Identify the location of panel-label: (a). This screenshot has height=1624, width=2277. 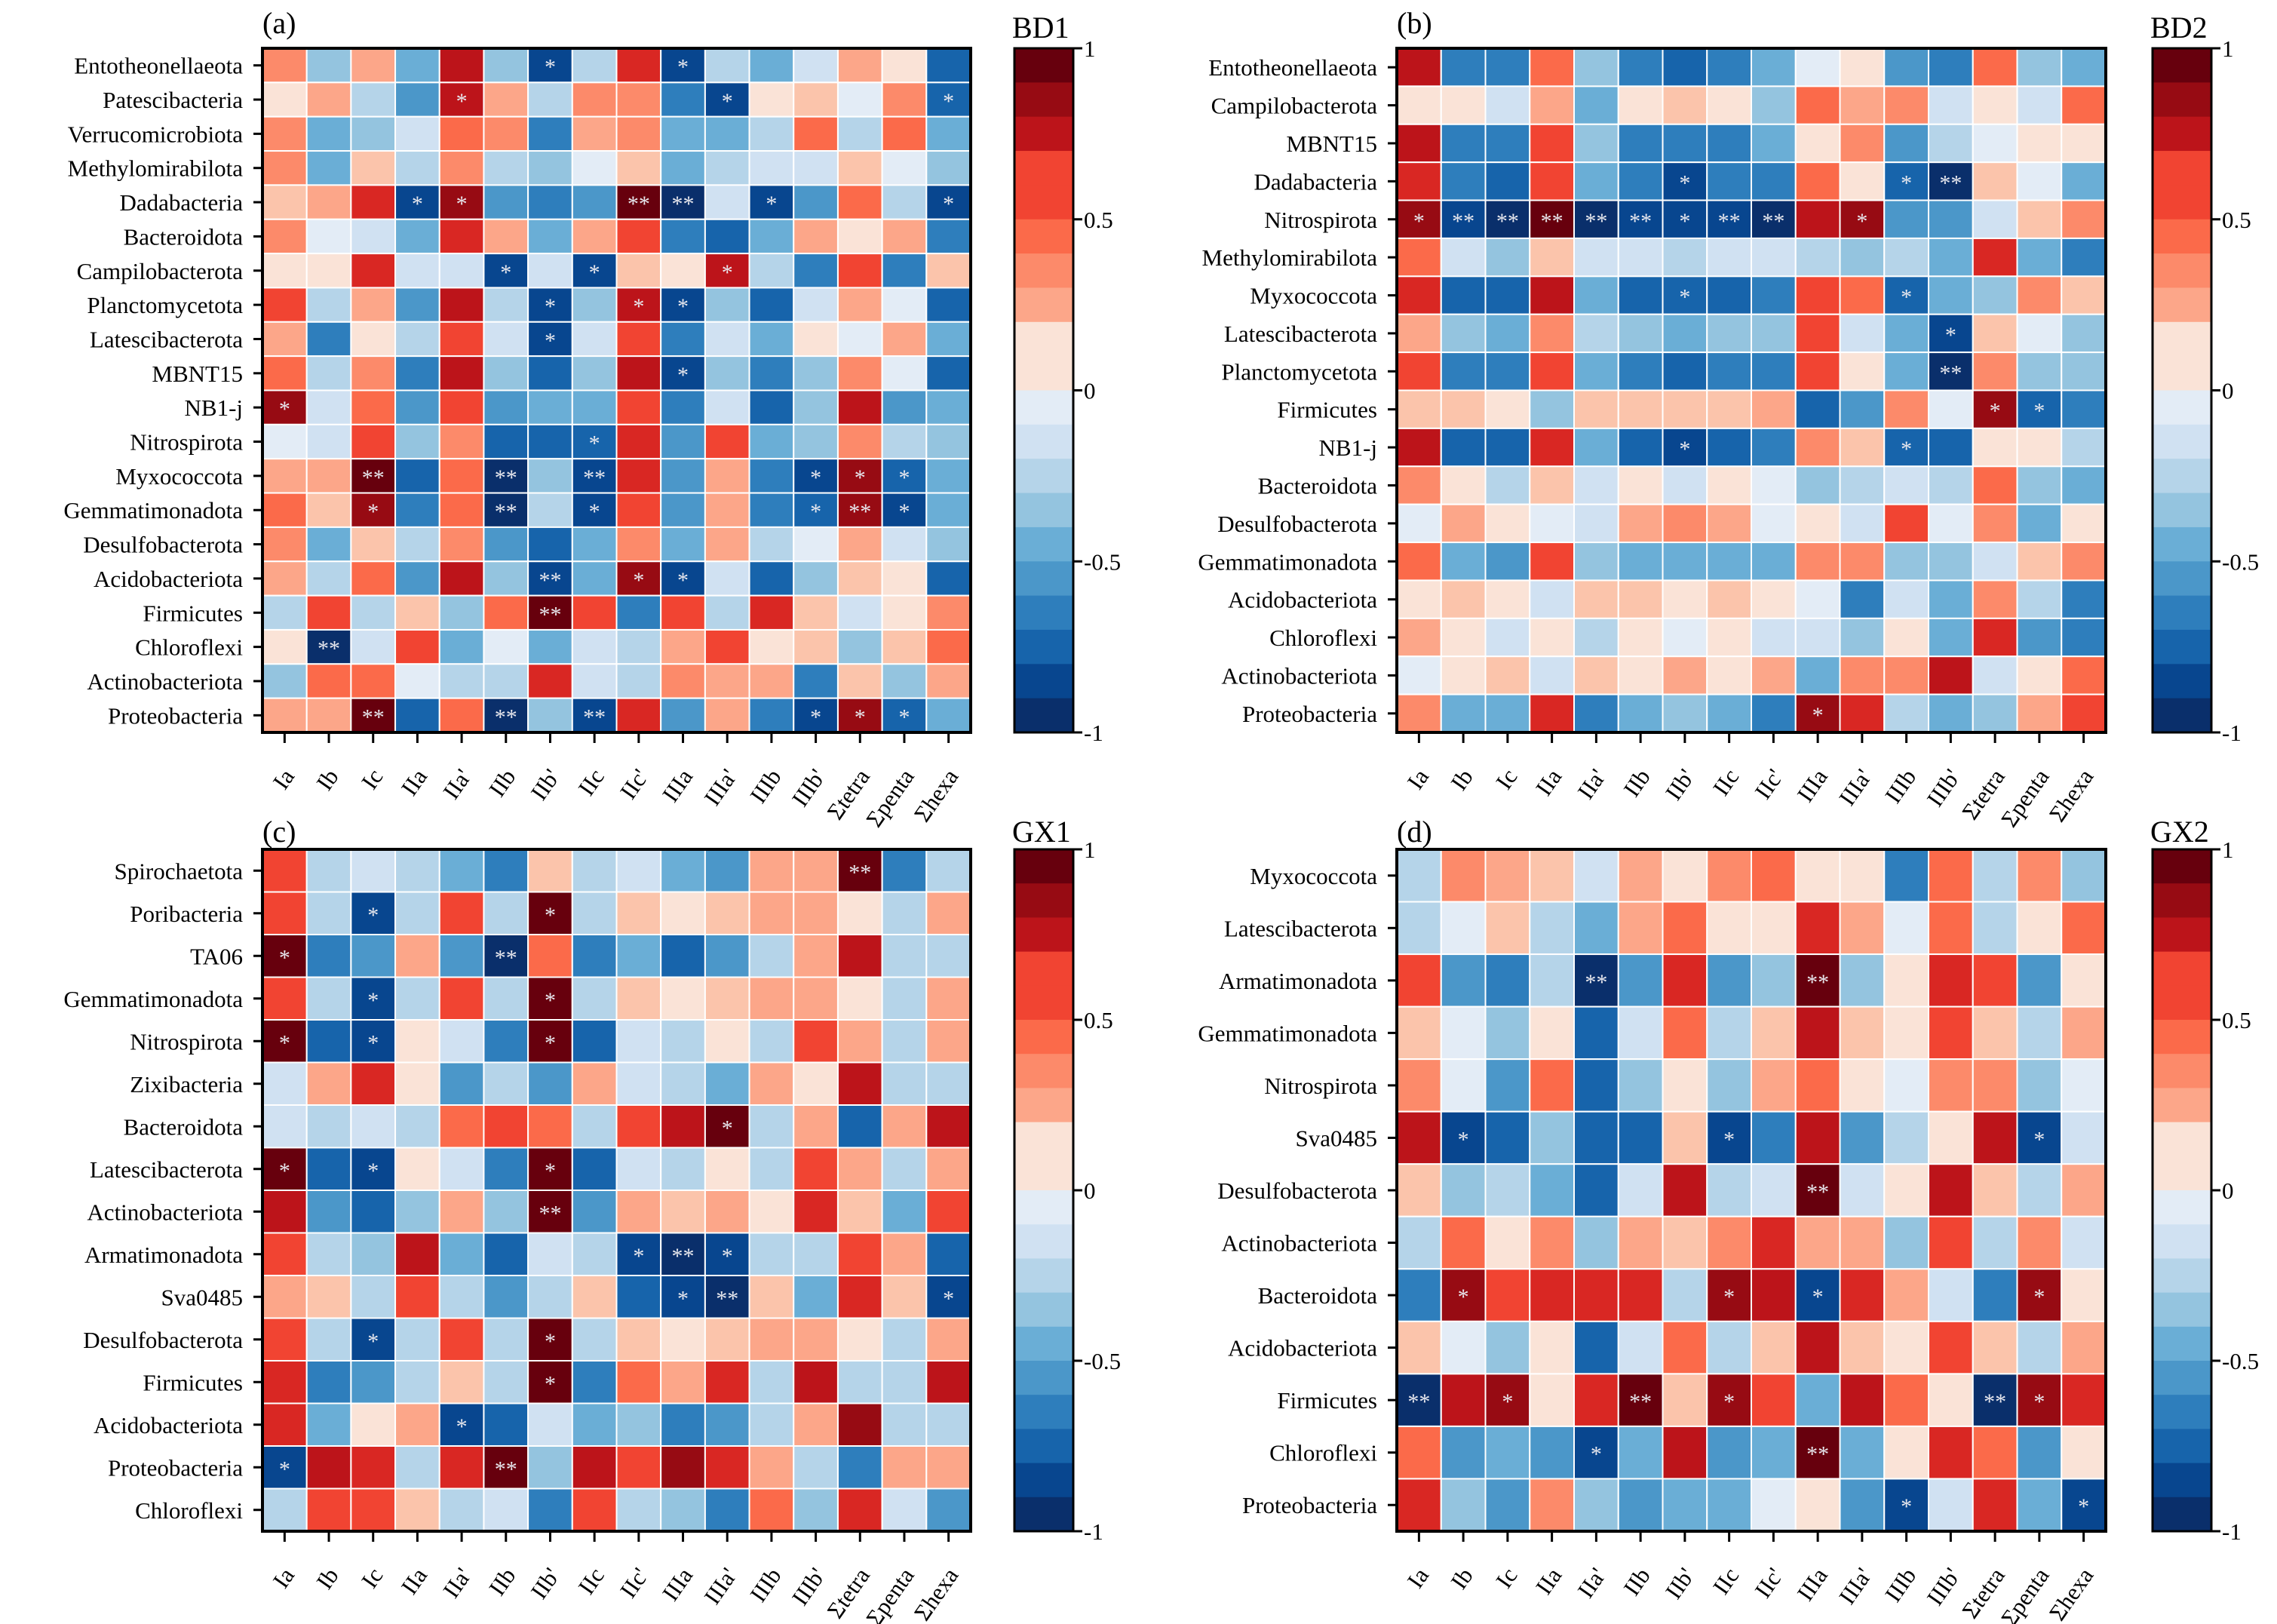
(279, 23).